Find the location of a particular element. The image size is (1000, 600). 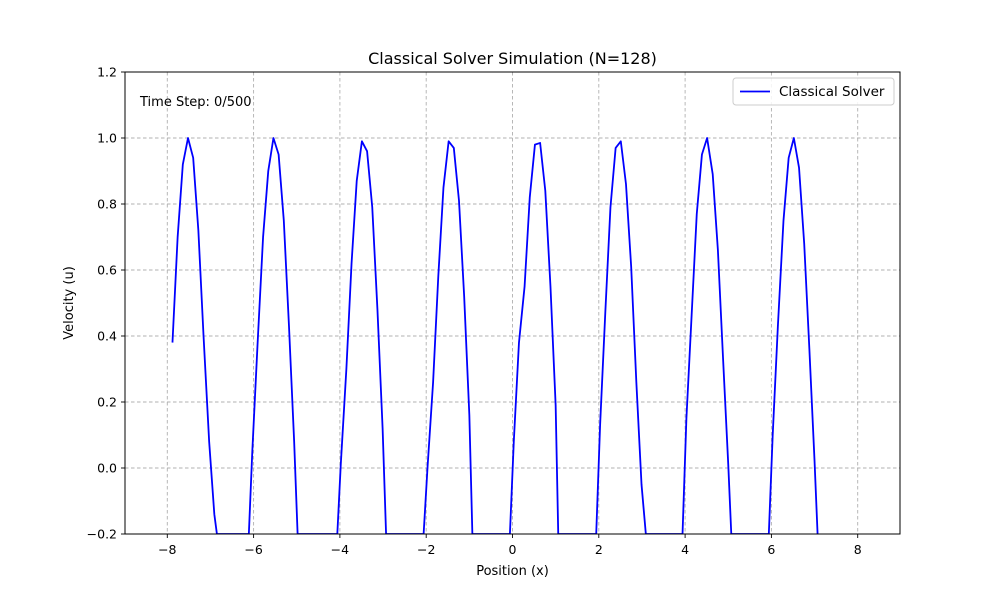

x-tick-label: 6 is located at coordinates (771, 549).